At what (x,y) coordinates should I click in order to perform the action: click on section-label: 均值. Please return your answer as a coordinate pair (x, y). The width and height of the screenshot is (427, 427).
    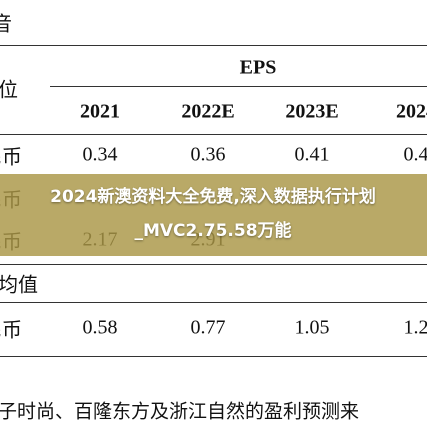
    Looking at the image, I should click on (19, 285).